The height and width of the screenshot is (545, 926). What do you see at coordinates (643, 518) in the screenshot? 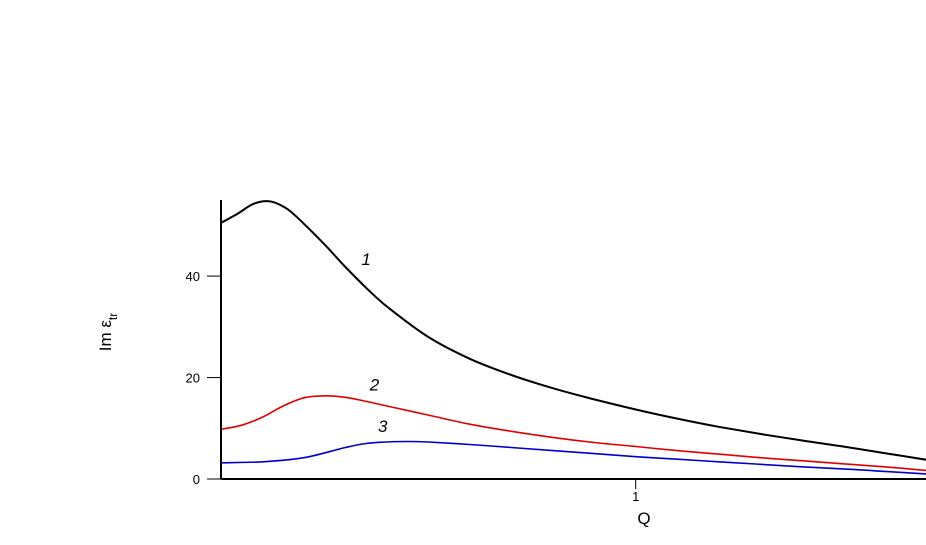
I see `x-axis-label: Q` at bounding box center [643, 518].